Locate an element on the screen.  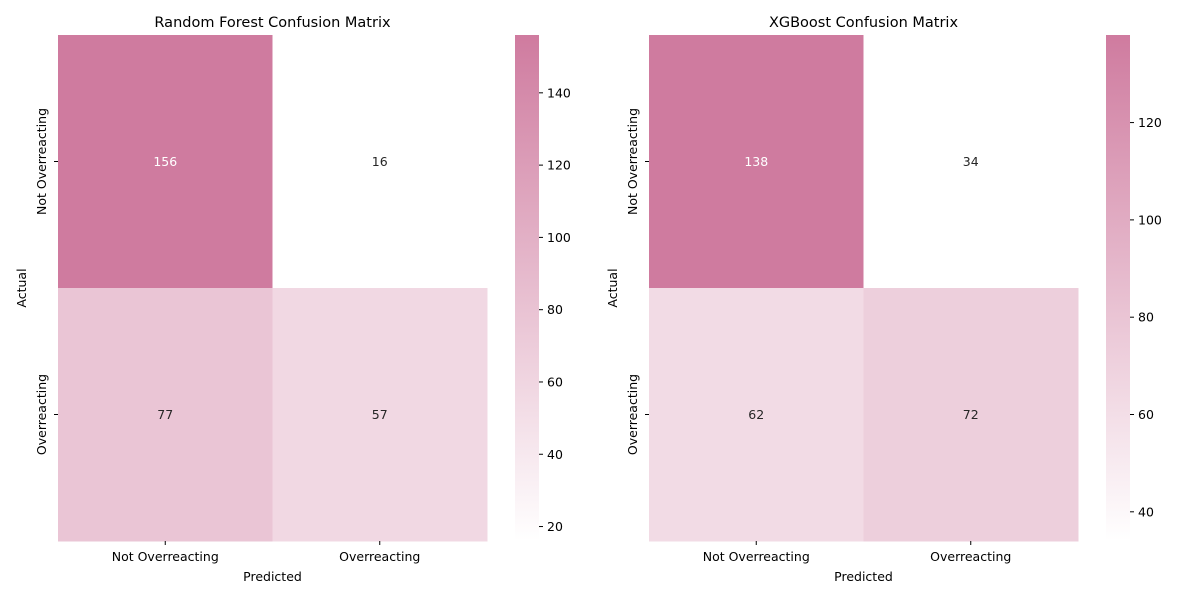
cell-value-label: 72 is located at coordinates (971, 414).